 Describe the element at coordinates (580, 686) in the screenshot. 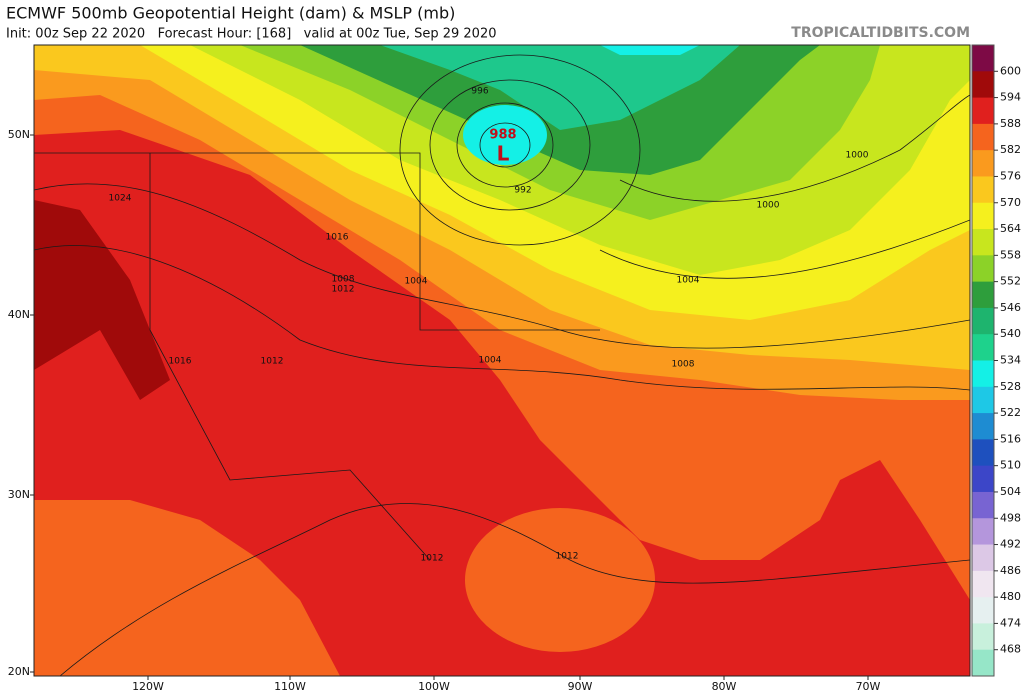

I see `longitude-label: 90W` at that location.